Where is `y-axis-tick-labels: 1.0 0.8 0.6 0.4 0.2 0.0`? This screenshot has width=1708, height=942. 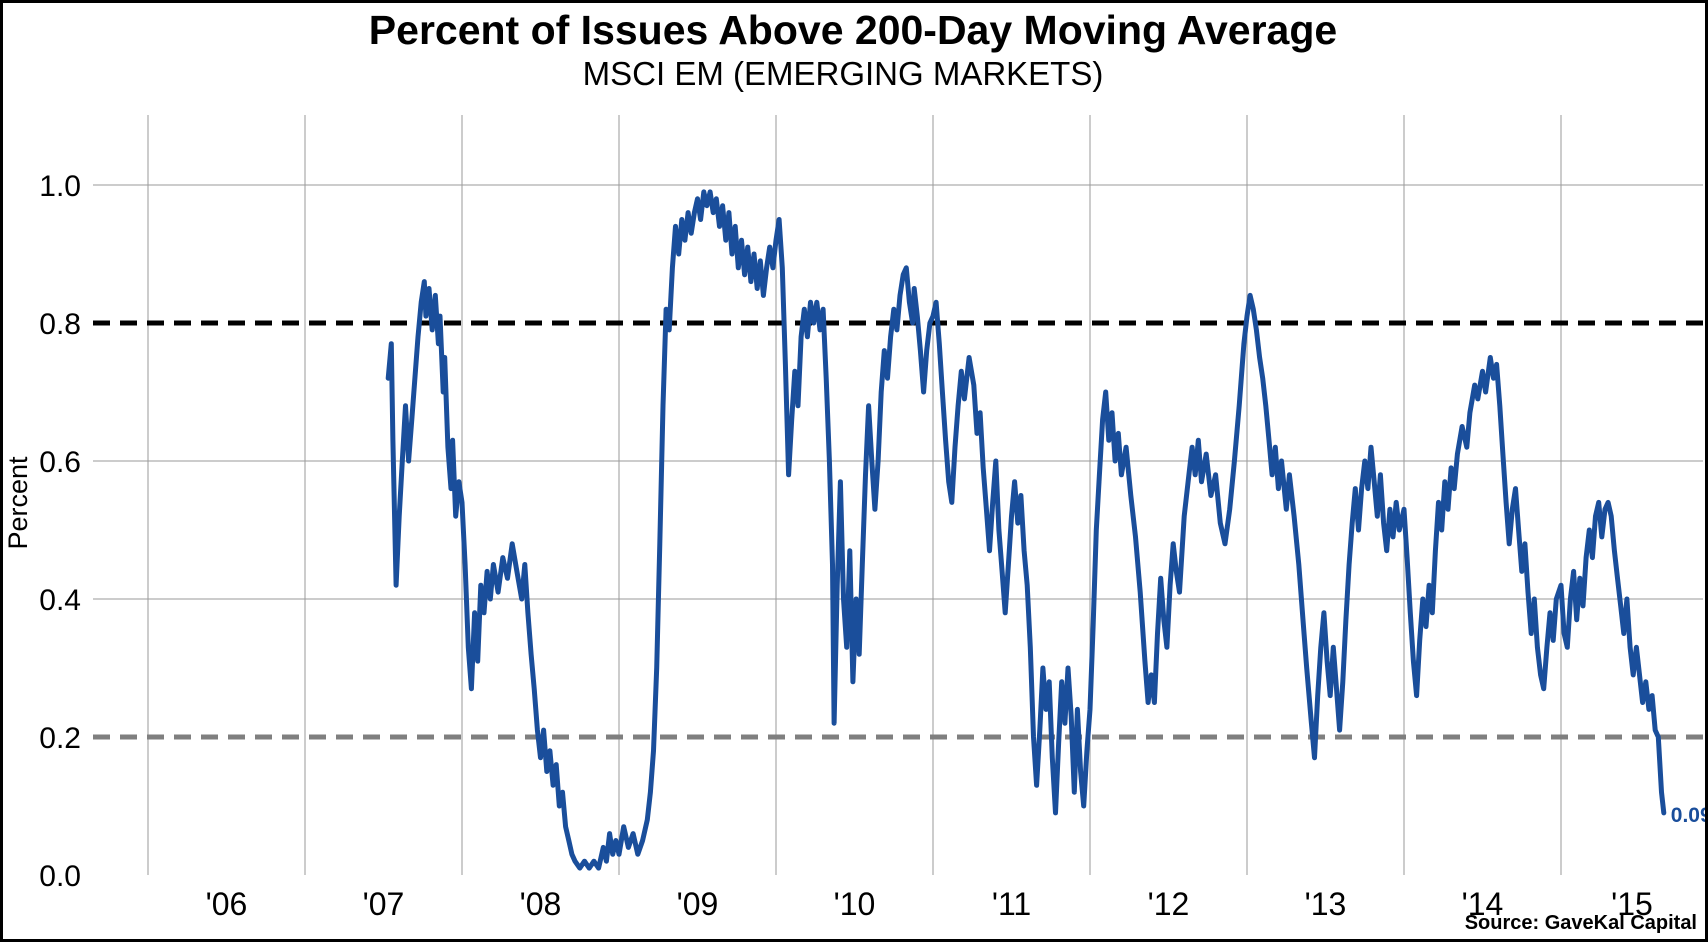 y-axis-tick-labels: 1.0 0.8 0.6 0.4 0.2 0.0 is located at coordinates (60, 531).